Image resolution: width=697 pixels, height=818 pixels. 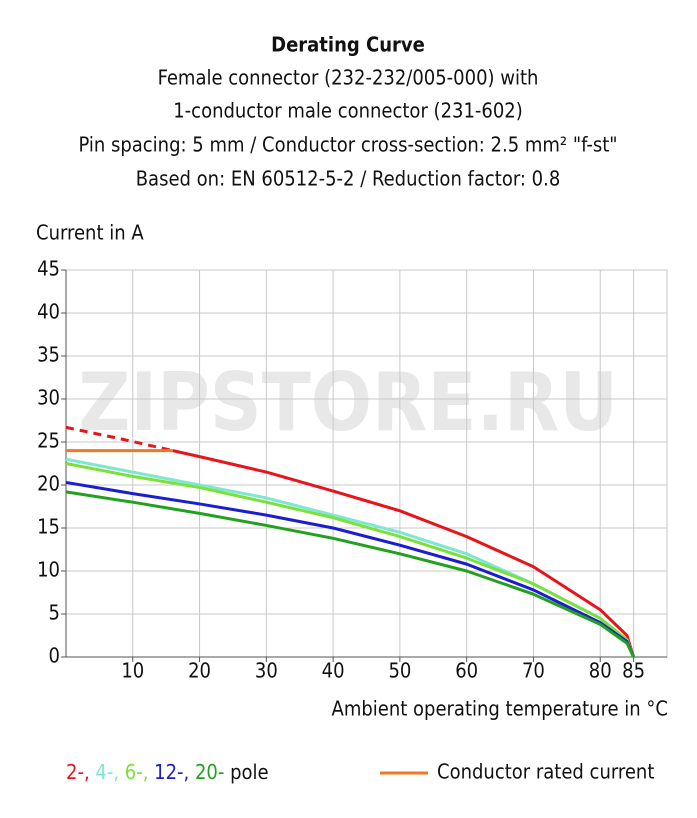 What do you see at coordinates (48, 312) in the screenshot?
I see `y-tick-label: 40` at bounding box center [48, 312].